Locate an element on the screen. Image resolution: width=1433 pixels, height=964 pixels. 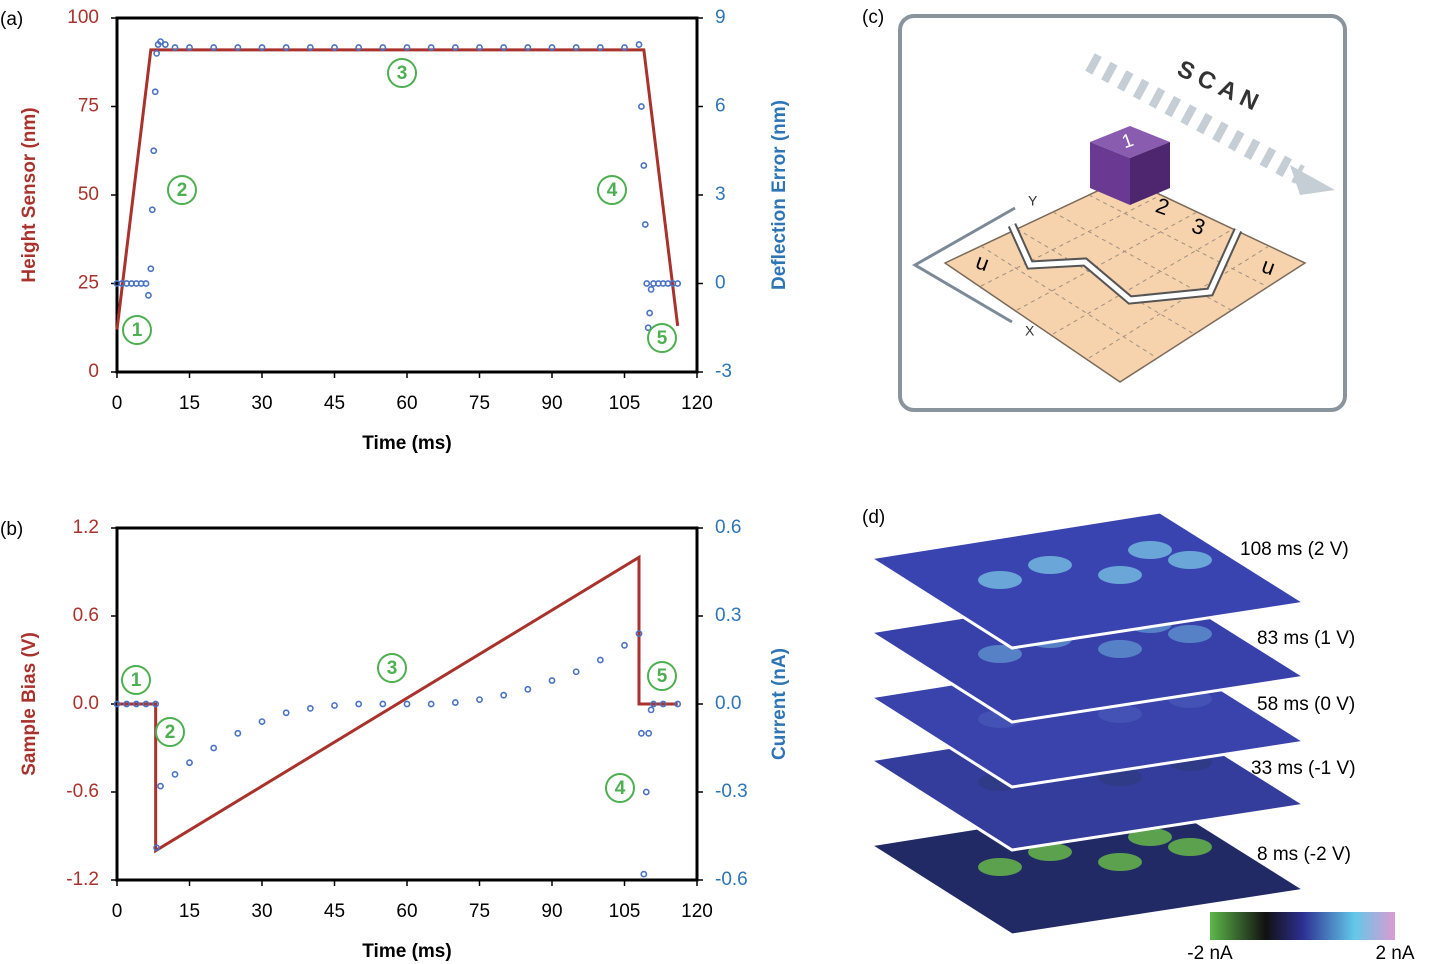
y-axis-label: Sample Bias (V) is located at coordinates (29, 704).